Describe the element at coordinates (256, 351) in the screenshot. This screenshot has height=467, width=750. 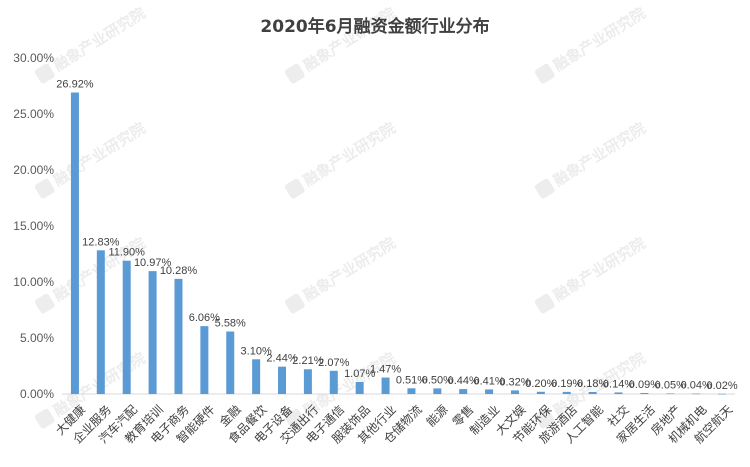
I see `data-label: 3.10%` at that location.